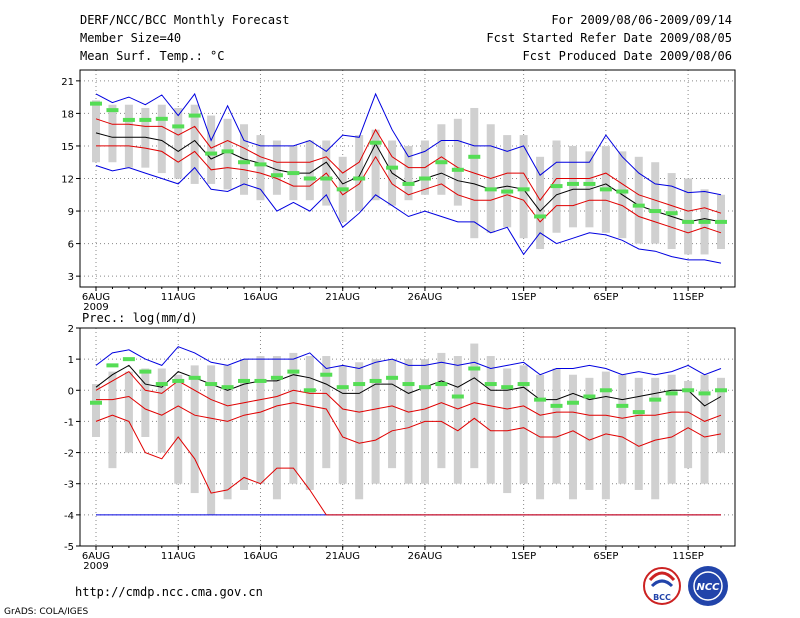 This screenshot has height=618, width=800. I want to click on p2-xtick-label: 11AUG, so click(178, 556).